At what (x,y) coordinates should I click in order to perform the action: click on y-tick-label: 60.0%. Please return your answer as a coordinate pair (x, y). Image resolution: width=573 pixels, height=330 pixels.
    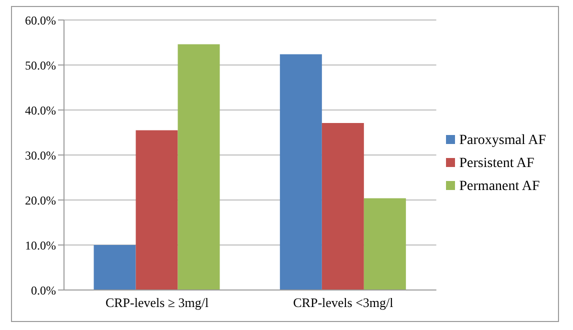
    Looking at the image, I should click on (40, 20).